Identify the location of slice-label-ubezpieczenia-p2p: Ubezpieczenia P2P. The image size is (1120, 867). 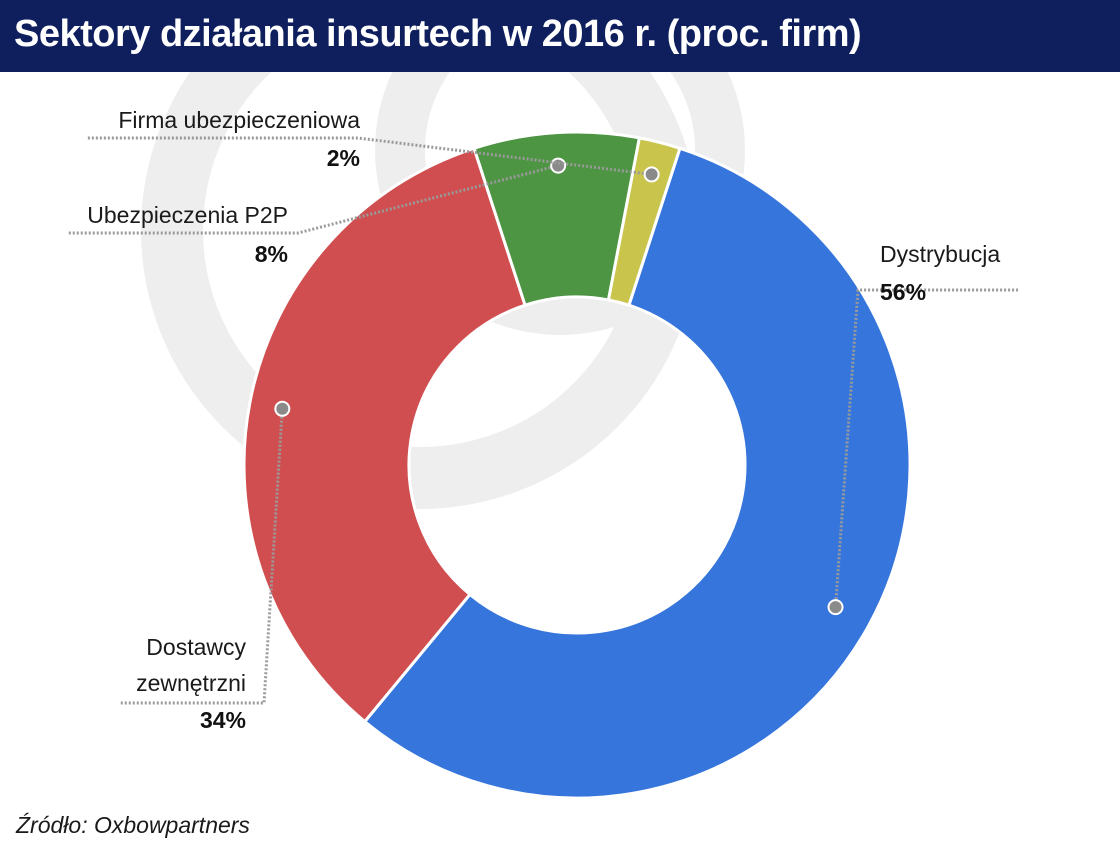
(187, 215).